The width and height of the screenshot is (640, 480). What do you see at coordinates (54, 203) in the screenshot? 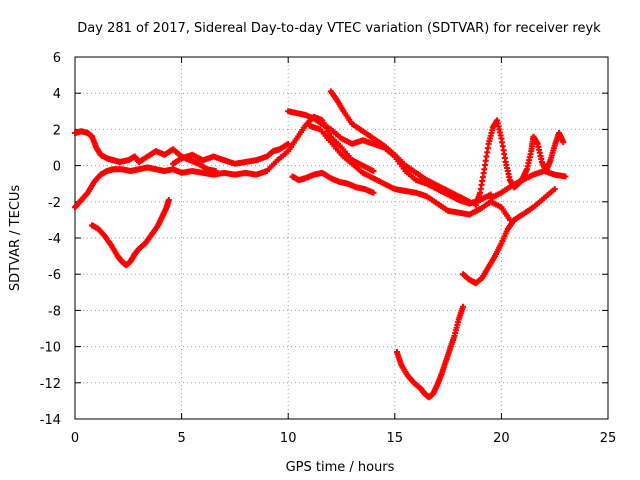
I see `y-tick-label: -2` at bounding box center [54, 203].